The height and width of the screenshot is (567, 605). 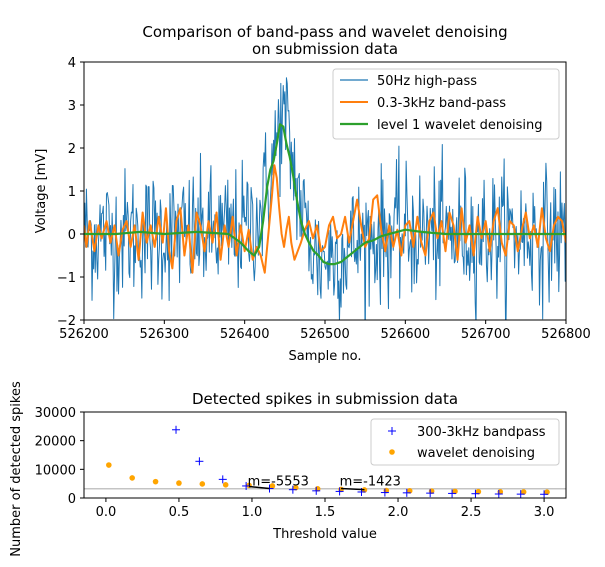 I want to click on top-legend-label-highpass: 50Hz high-pass, so click(x=427, y=81).